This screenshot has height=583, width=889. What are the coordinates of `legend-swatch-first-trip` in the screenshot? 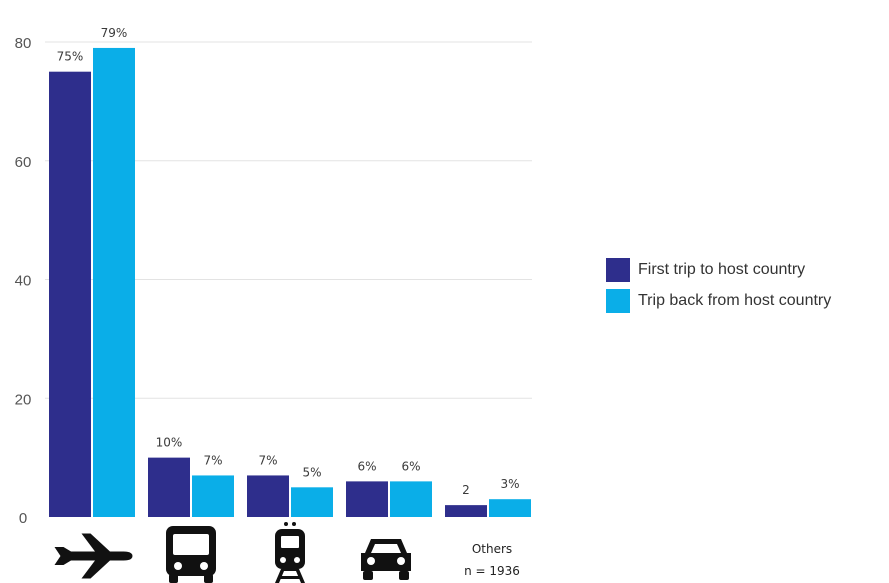 It's located at (618, 270).